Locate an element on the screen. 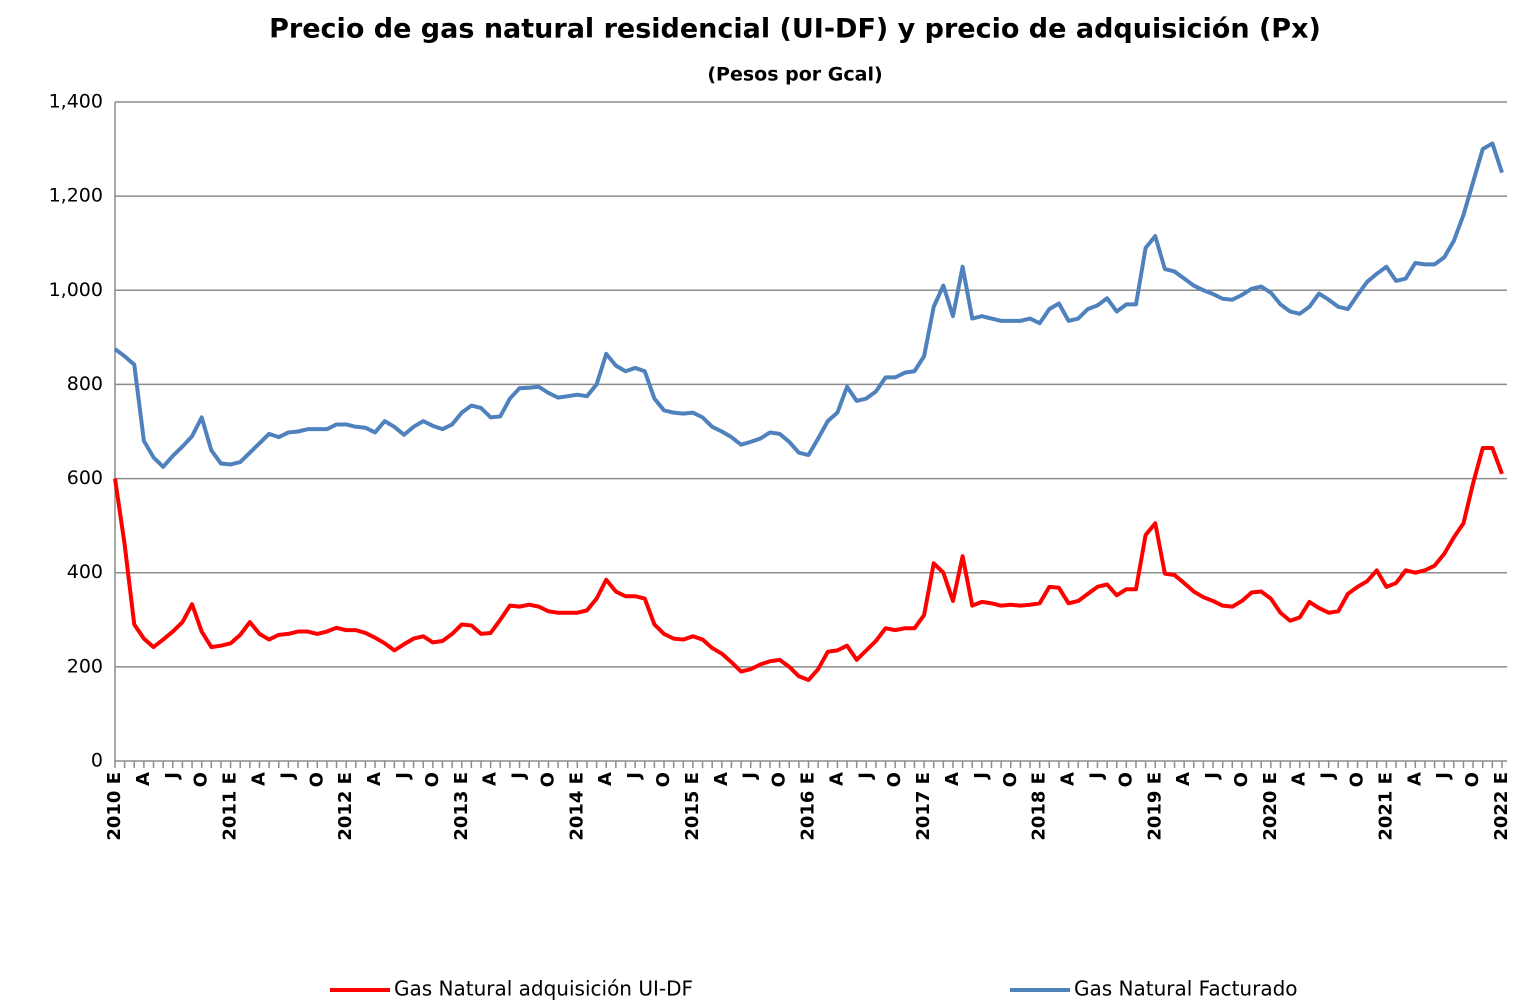 This screenshot has width=1523, height=1005. x-tick-label: 2012 E is located at coordinates (345, 806).